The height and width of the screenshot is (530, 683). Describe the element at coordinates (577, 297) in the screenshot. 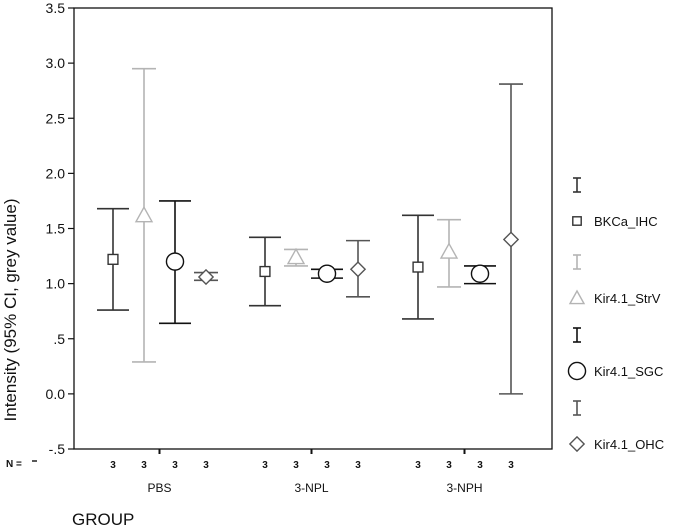

I see `legend-marker-triangle` at that location.